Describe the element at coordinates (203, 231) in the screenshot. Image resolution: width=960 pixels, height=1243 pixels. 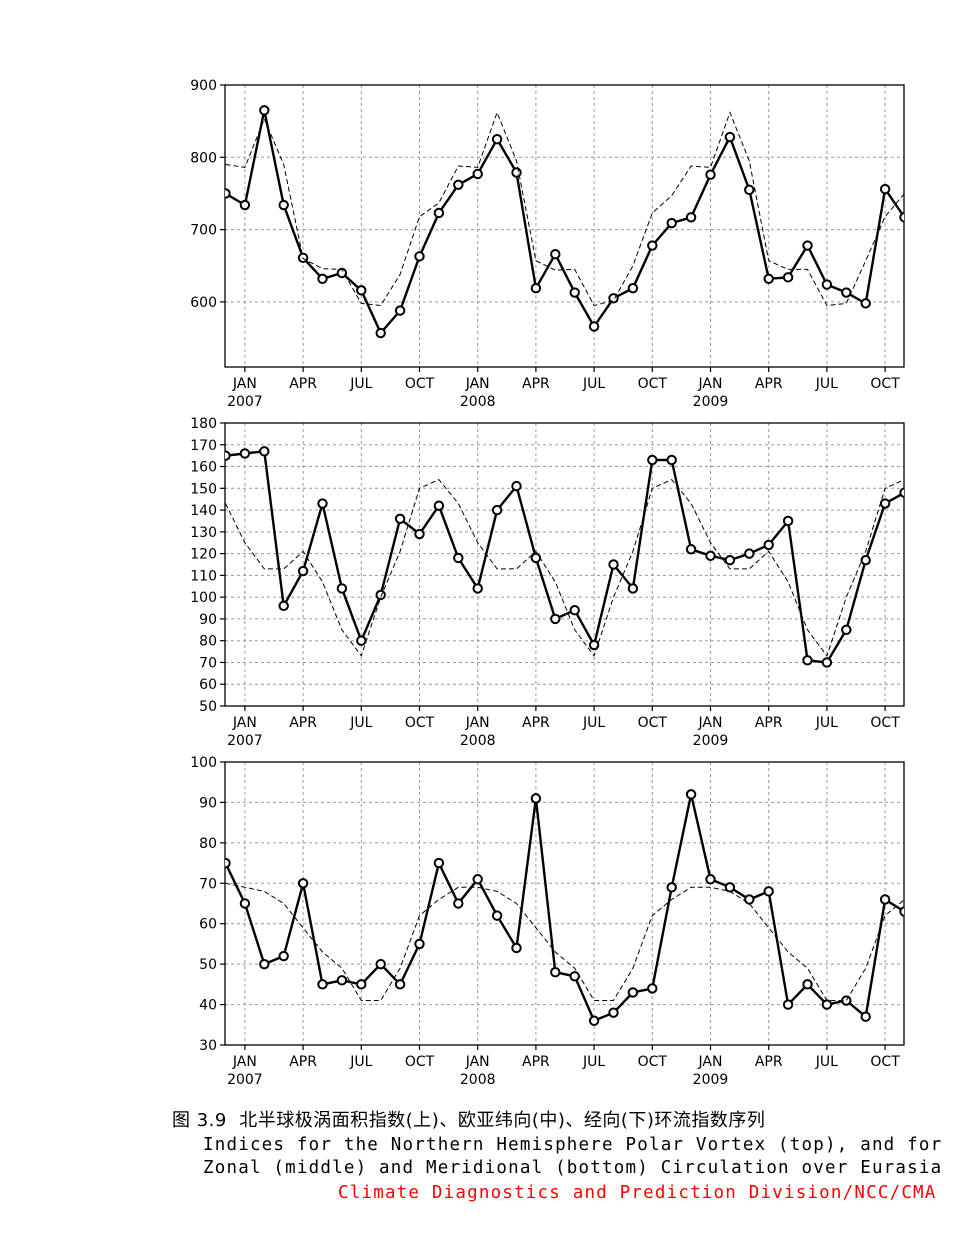
I see `y-tick-label: 700` at that location.